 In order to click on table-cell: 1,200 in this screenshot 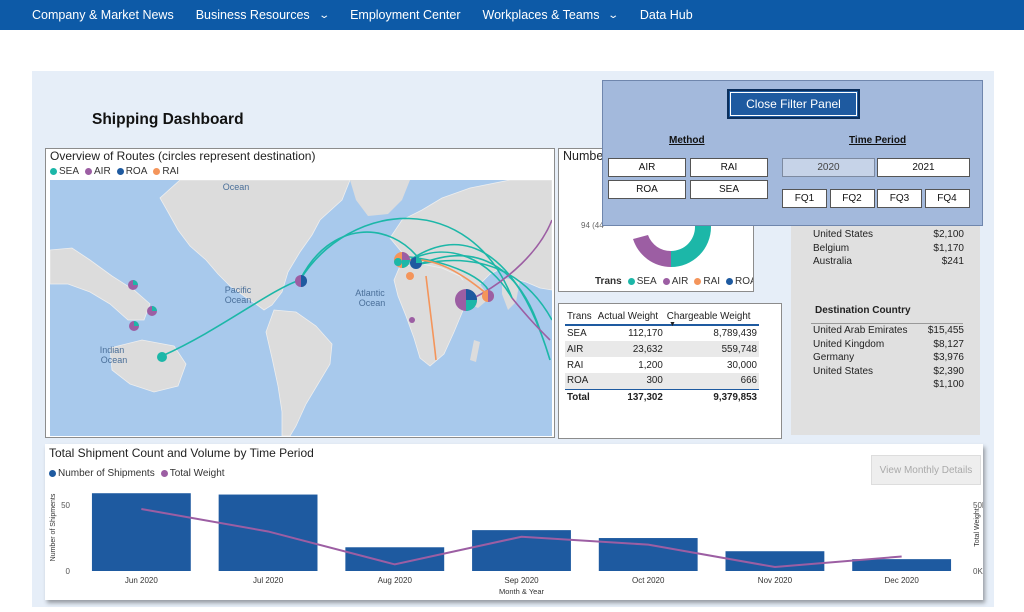, I will do `click(650, 365)`.